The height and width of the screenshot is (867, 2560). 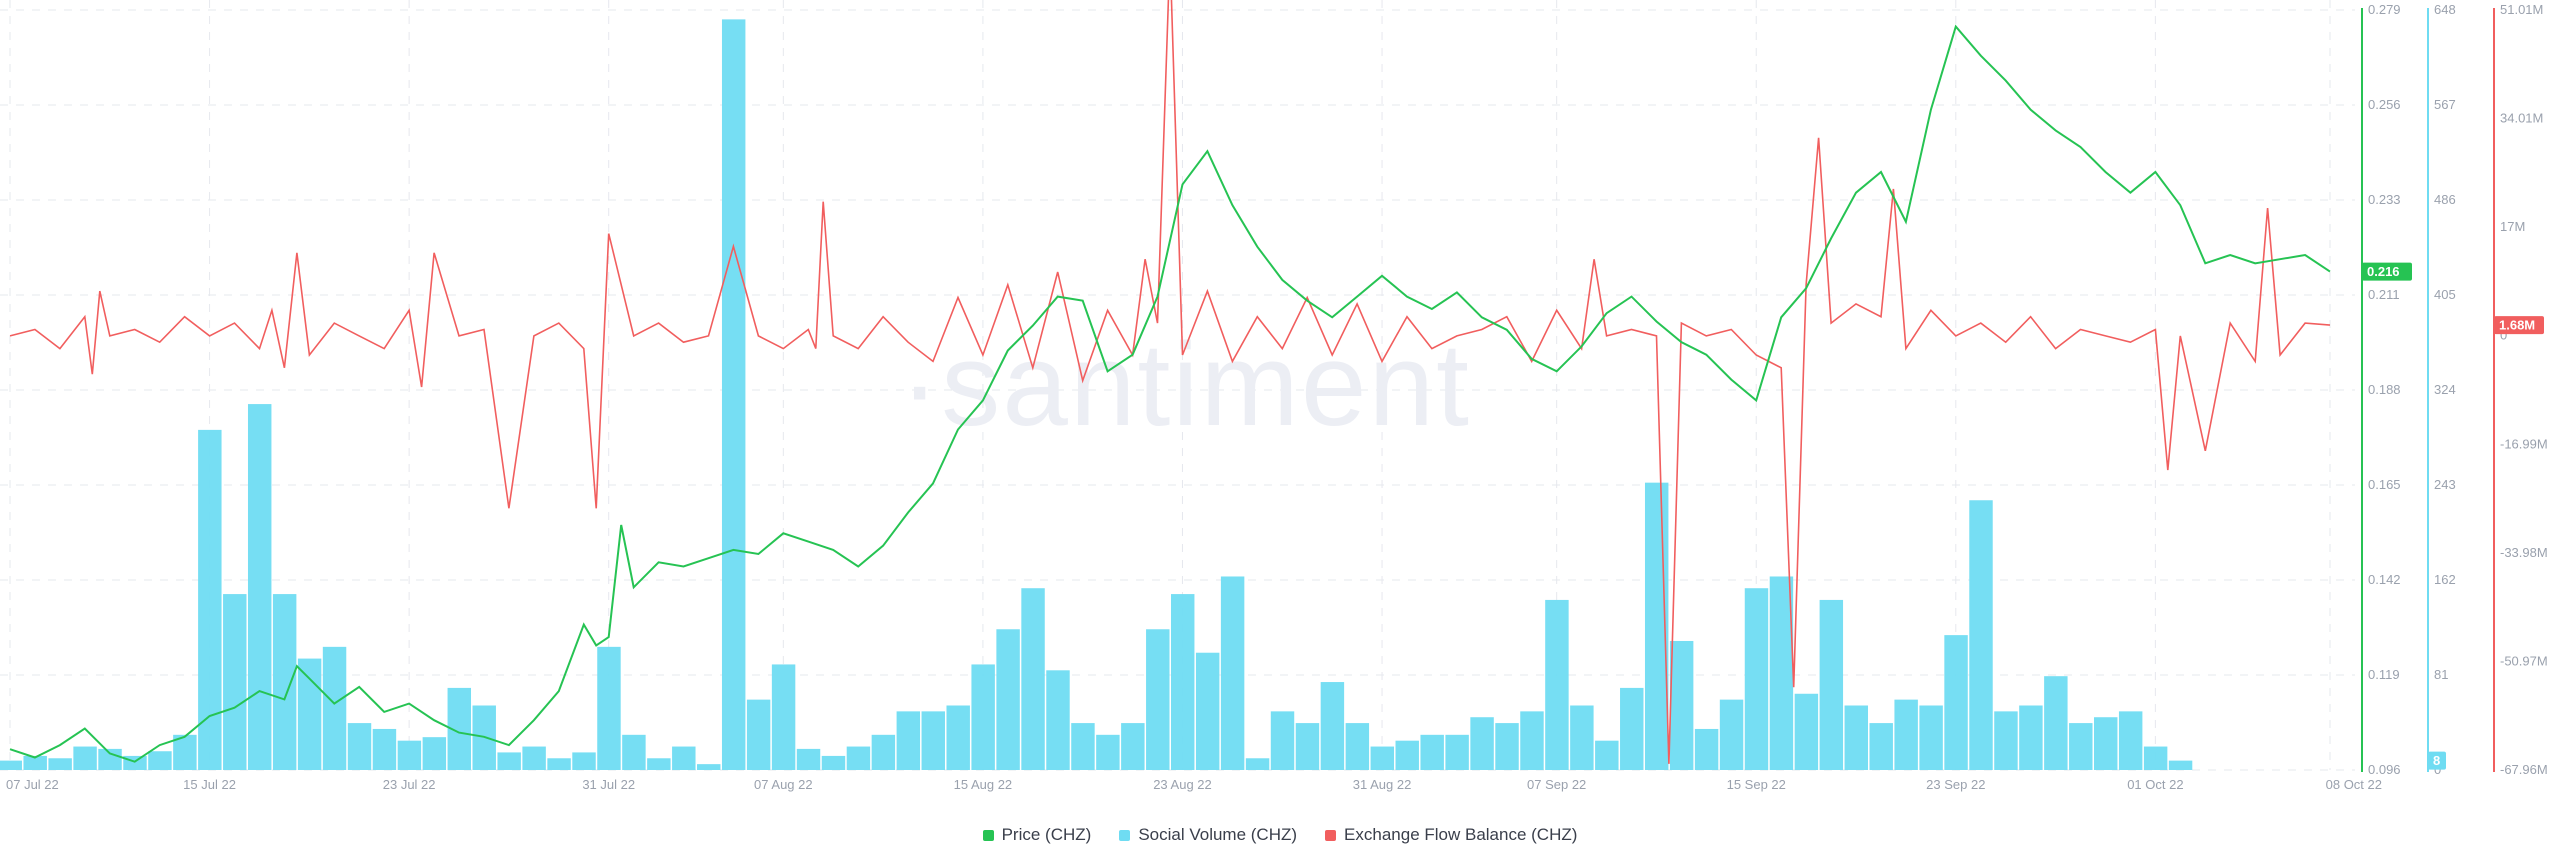 What do you see at coordinates (2441, 674) in the screenshot?
I see `social-volume-axis-tick: 81` at bounding box center [2441, 674].